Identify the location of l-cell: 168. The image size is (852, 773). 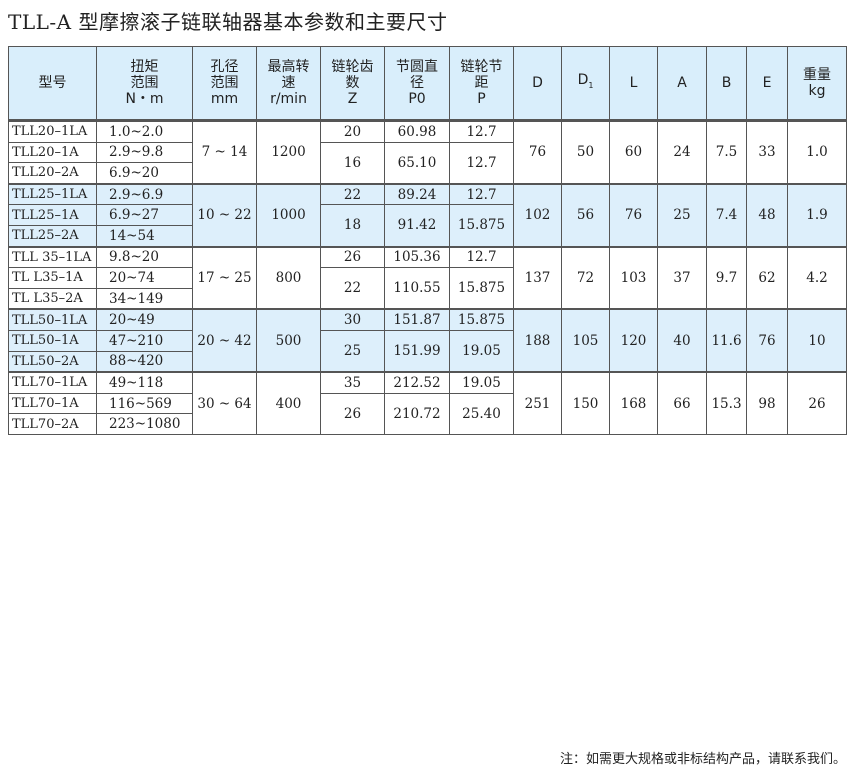
(633, 403).